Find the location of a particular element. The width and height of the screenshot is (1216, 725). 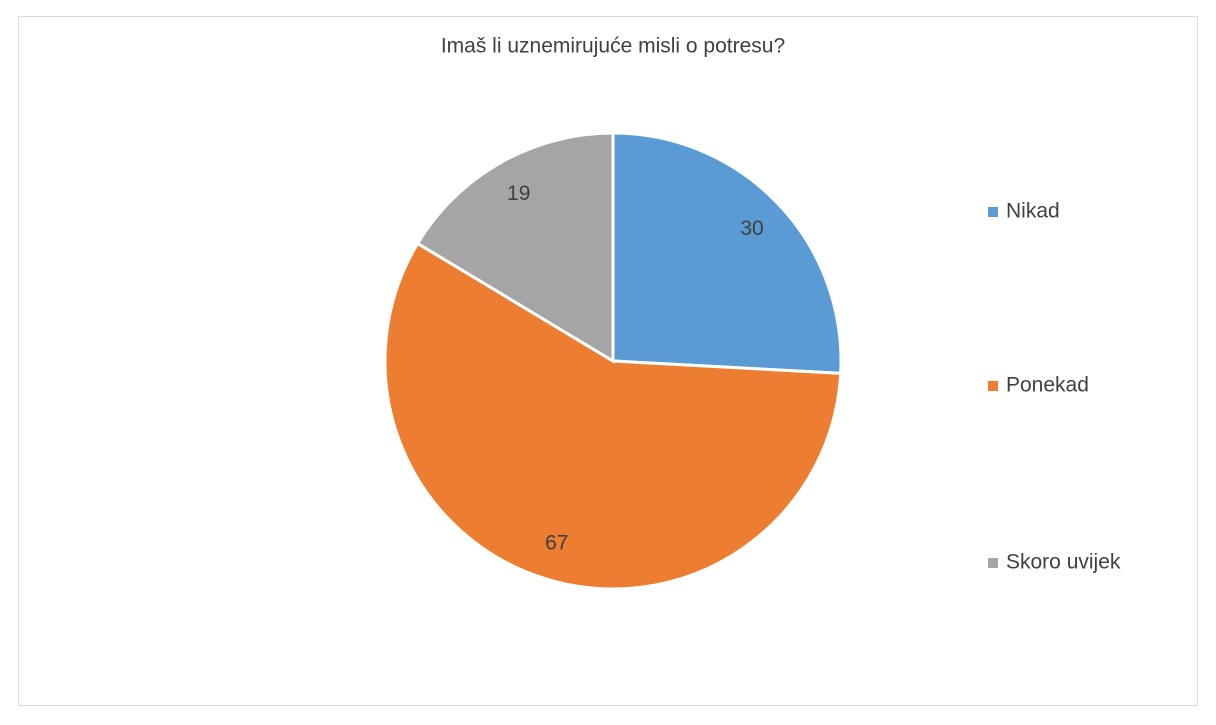

data-label: 19 is located at coordinates (518, 193).